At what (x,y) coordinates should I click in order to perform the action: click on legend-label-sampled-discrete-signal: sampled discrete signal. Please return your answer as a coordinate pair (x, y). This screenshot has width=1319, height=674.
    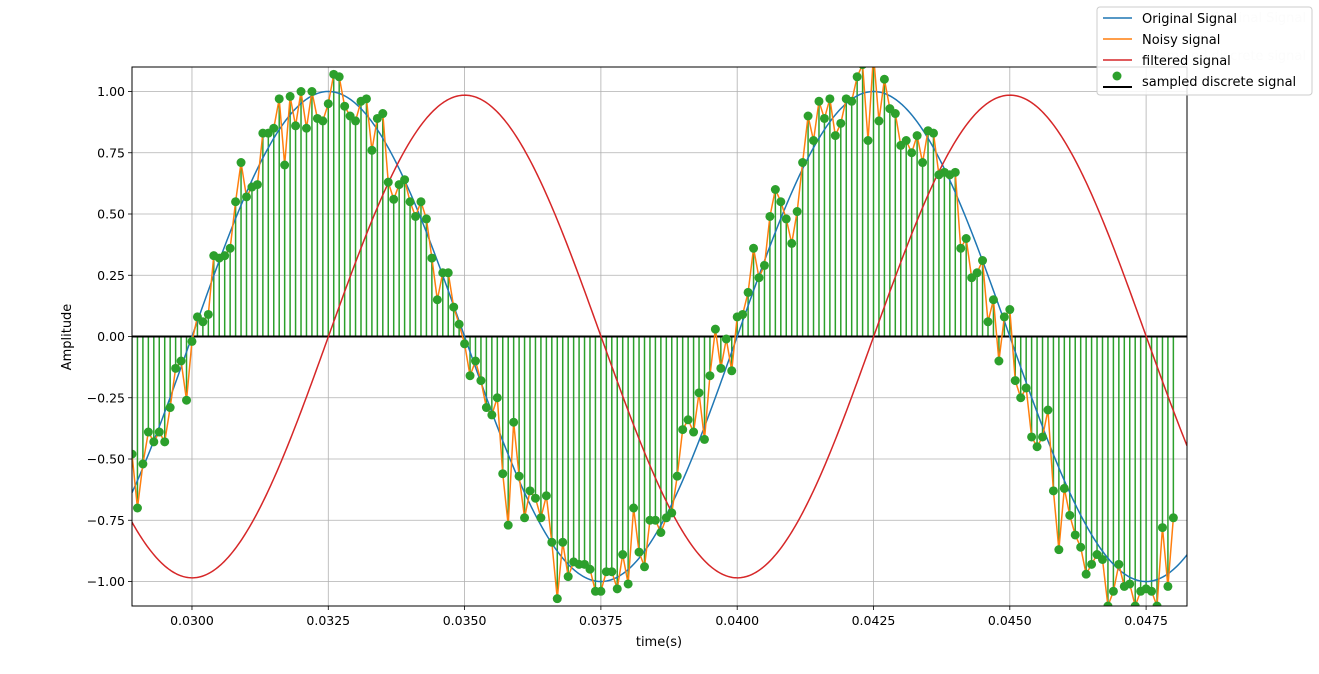
    Looking at the image, I should click on (1219, 82).